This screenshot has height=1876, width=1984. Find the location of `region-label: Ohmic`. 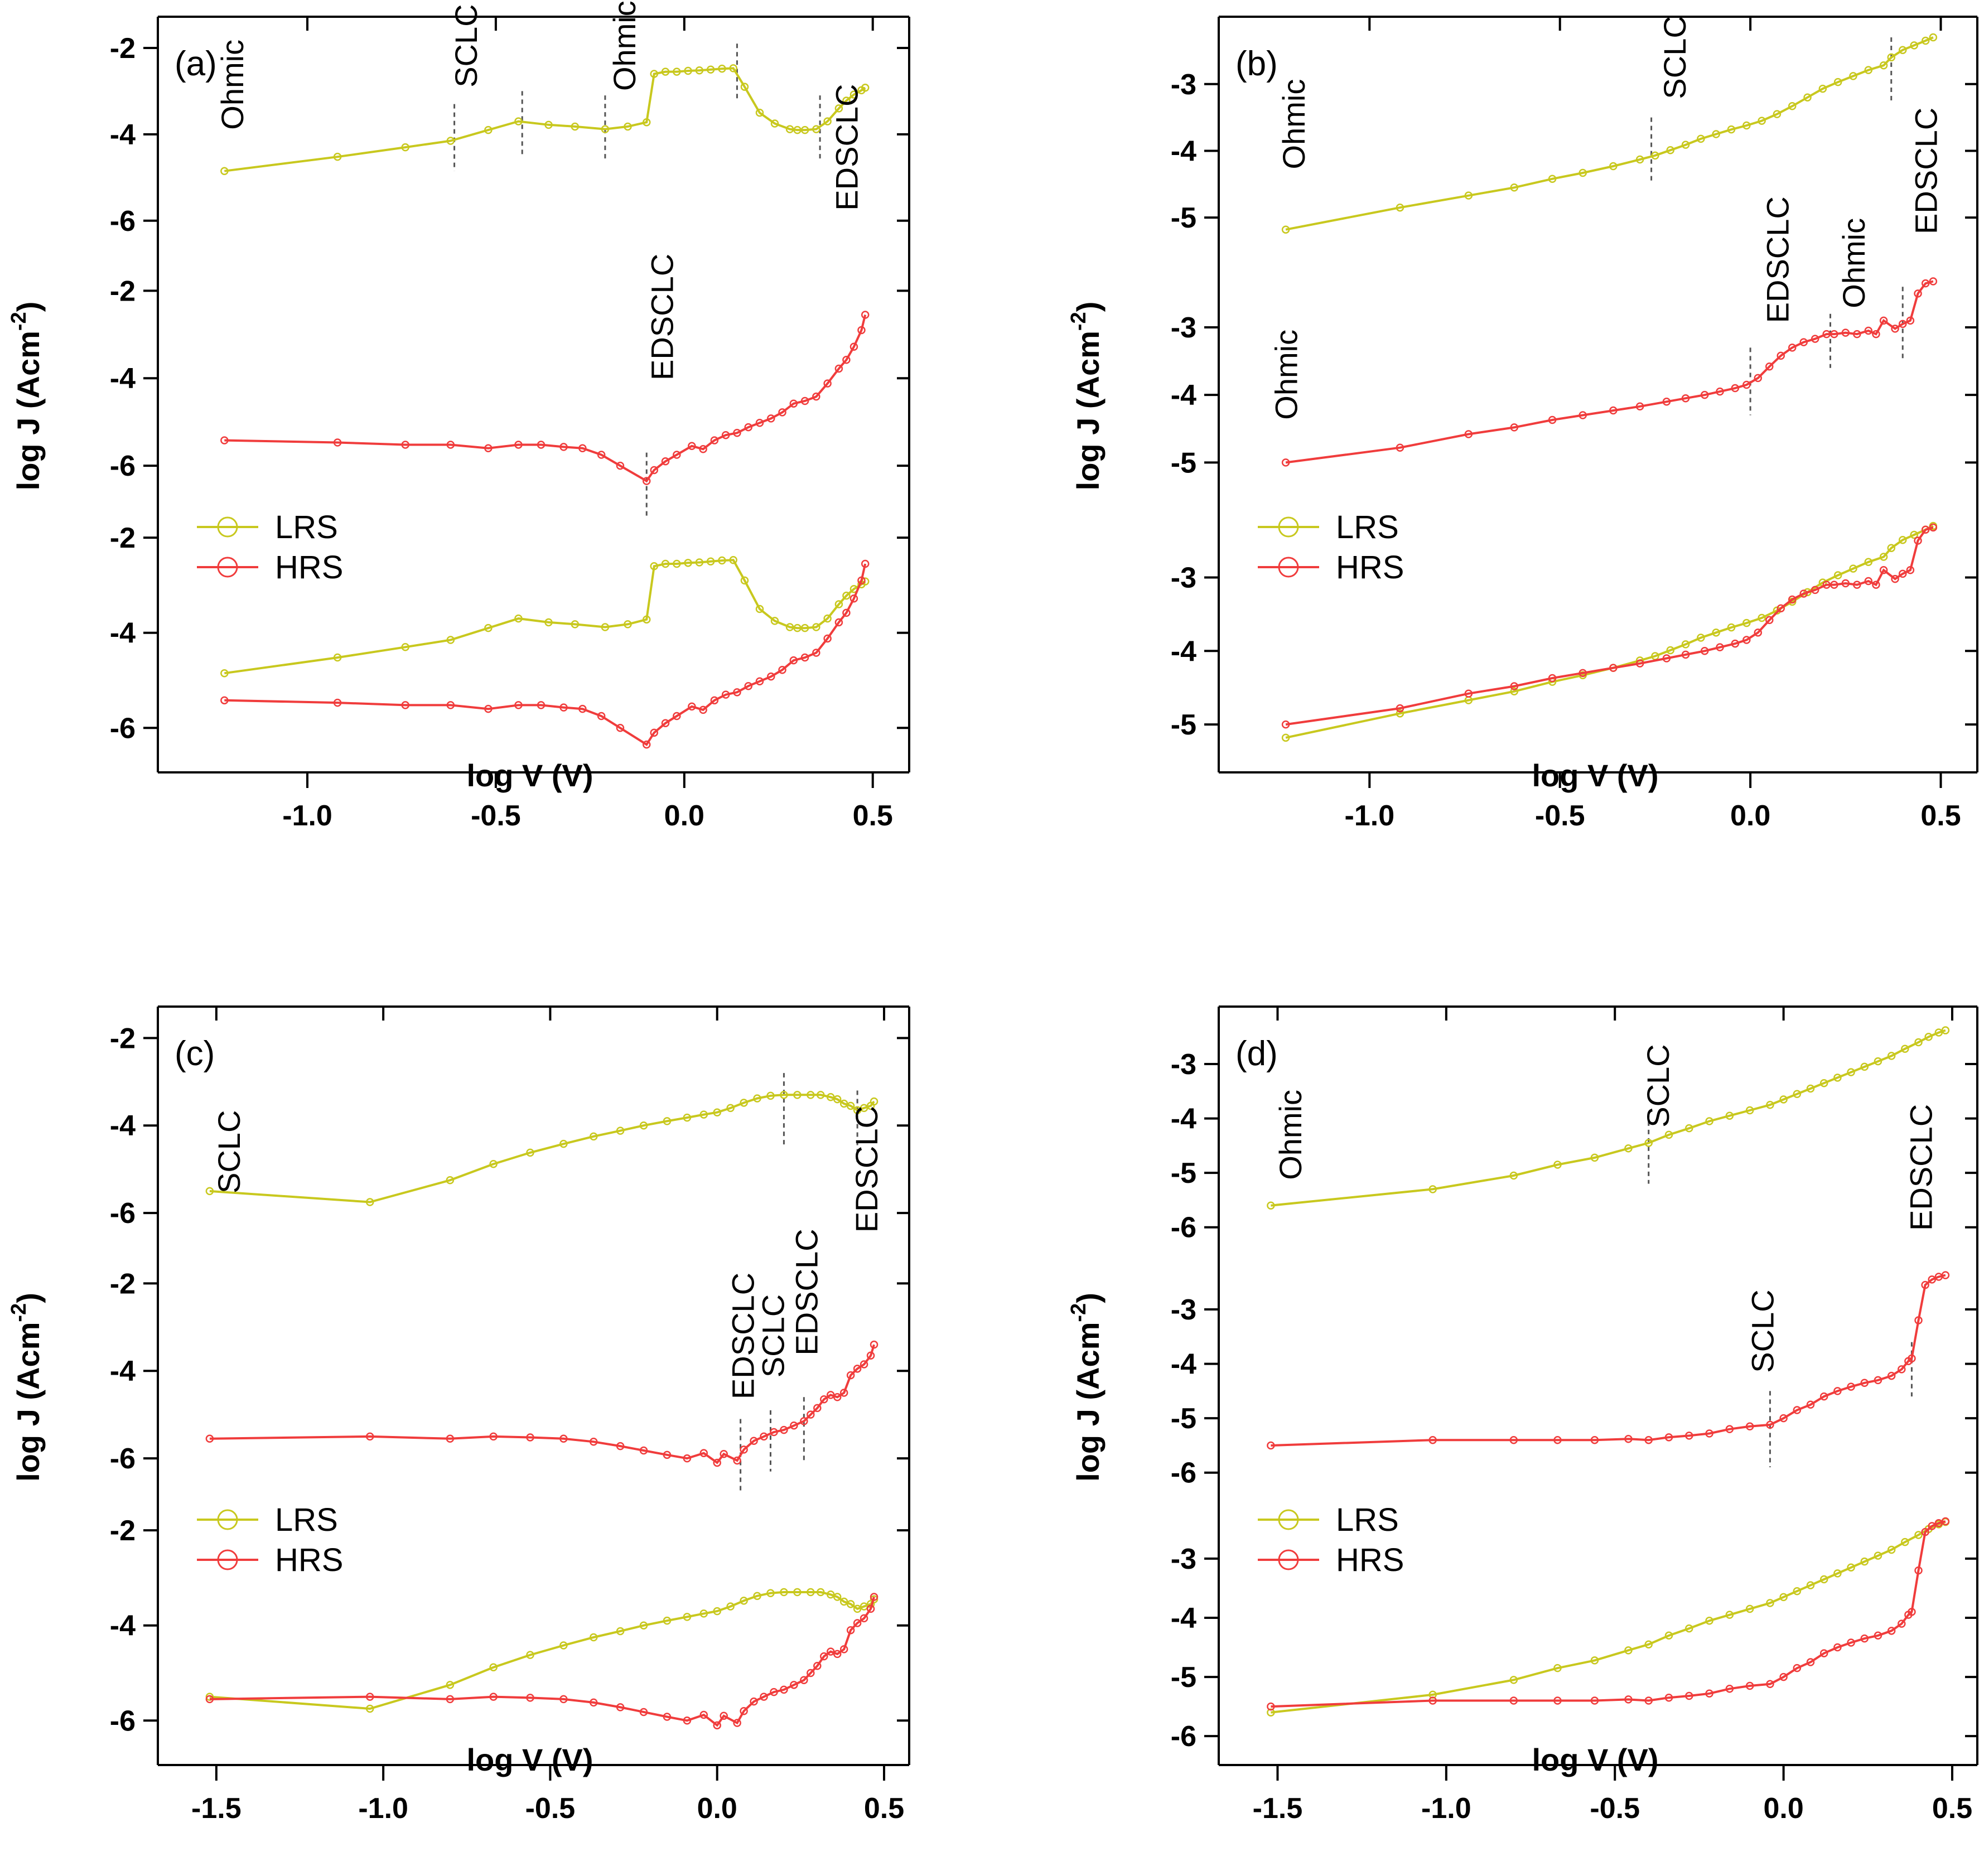

region-label: Ohmic is located at coordinates (624, 46).